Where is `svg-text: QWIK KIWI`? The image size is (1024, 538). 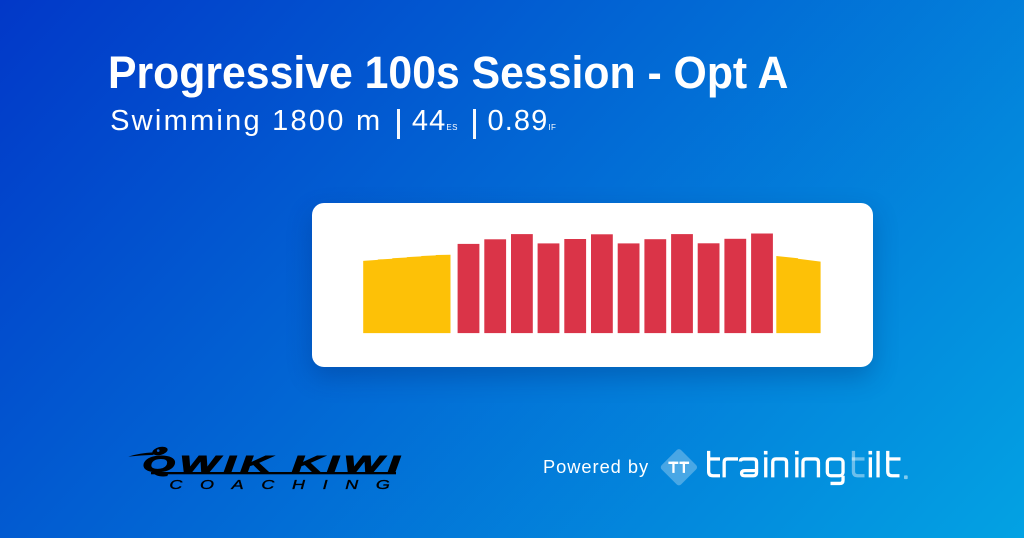
svg-text: QWIK KIWI is located at coordinates (273, 464).